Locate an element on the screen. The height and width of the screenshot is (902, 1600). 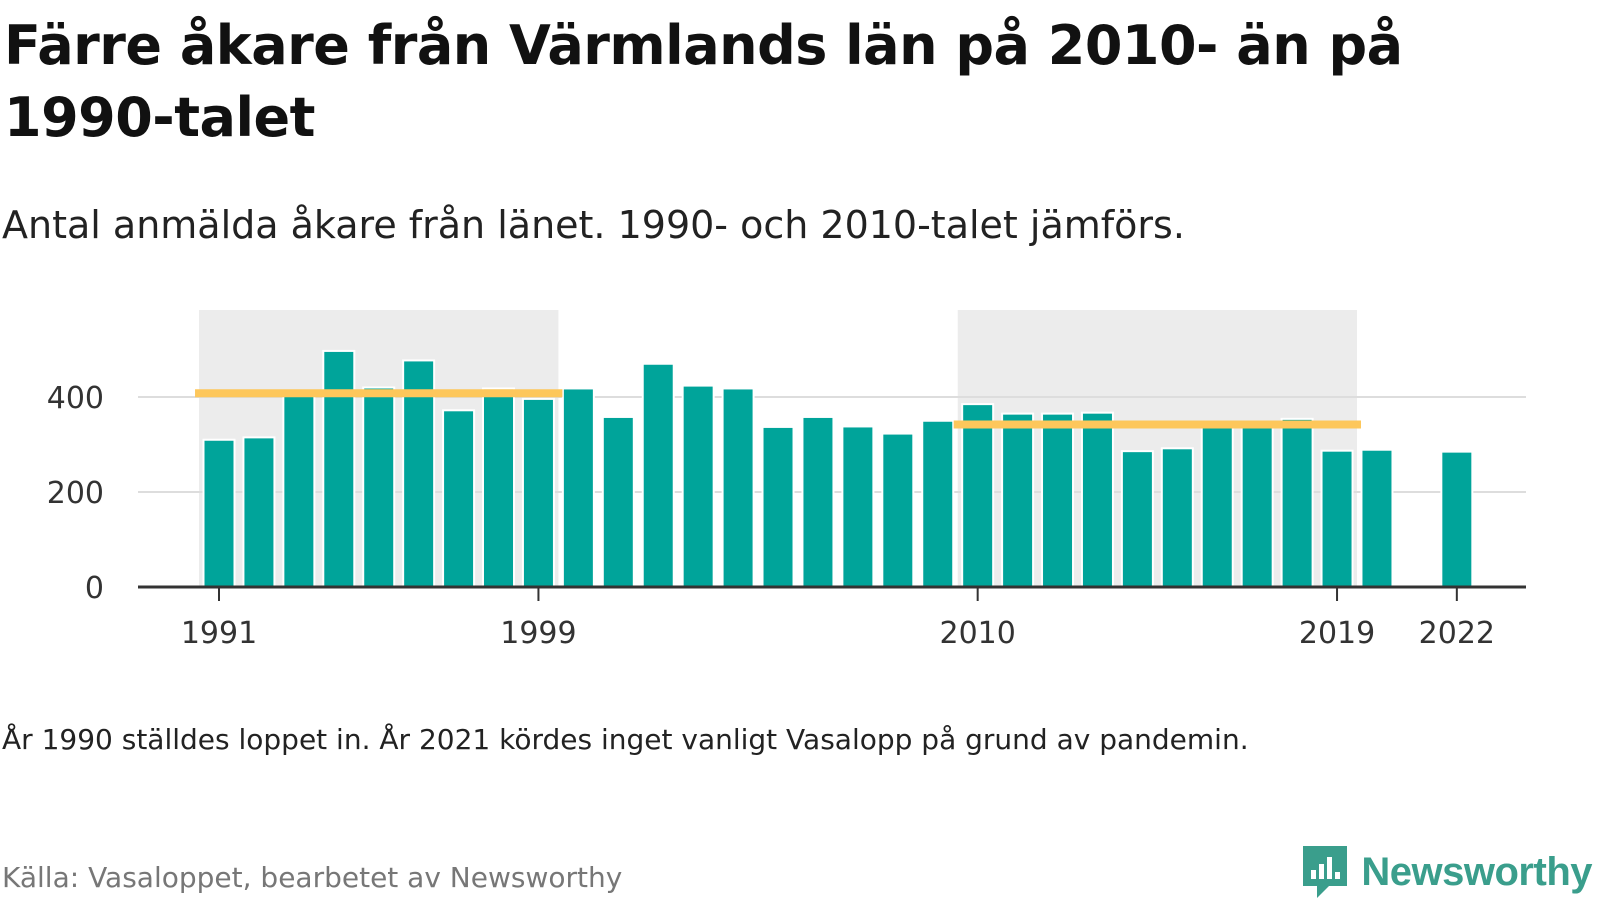
bar-2006 is located at coordinates (818, 501).